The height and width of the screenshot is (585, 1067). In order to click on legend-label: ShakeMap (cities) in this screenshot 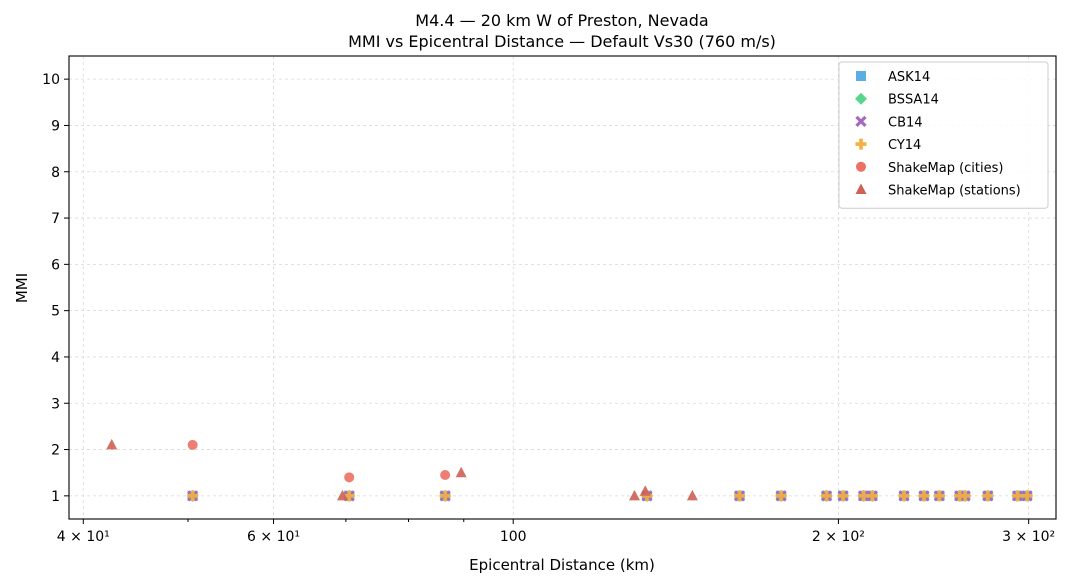, I will do `click(945, 168)`.